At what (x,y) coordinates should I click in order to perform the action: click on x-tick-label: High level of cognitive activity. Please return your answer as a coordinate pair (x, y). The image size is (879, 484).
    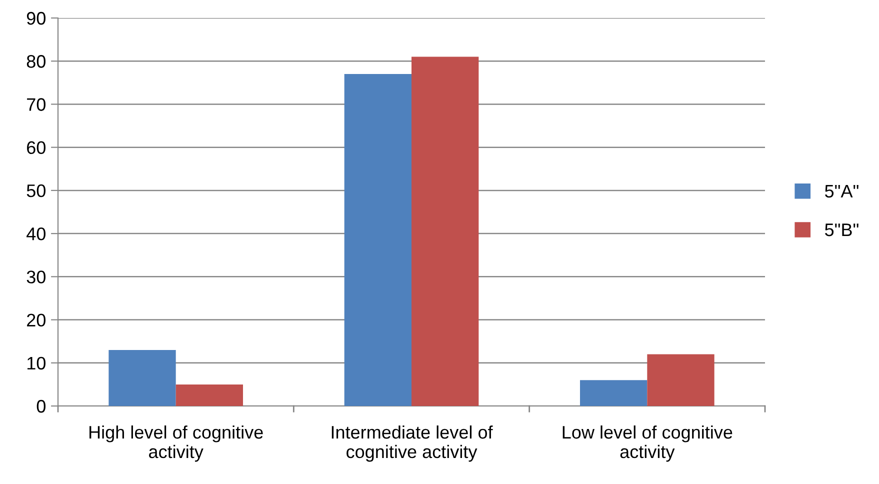
    Looking at the image, I should click on (176, 443).